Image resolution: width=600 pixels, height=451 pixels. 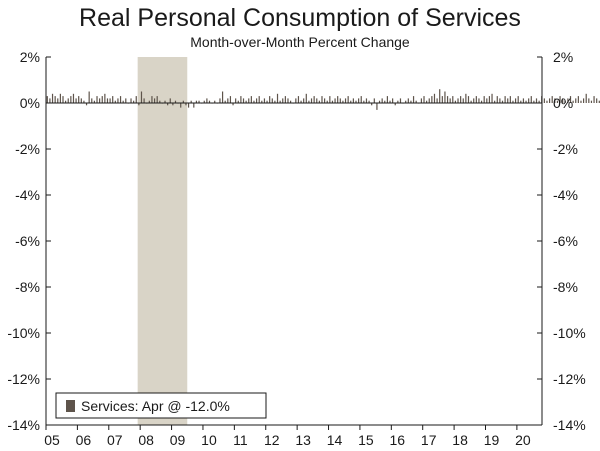 What do you see at coordinates (398, 440) in the screenshot?
I see `x-tick-label: 16` at bounding box center [398, 440].